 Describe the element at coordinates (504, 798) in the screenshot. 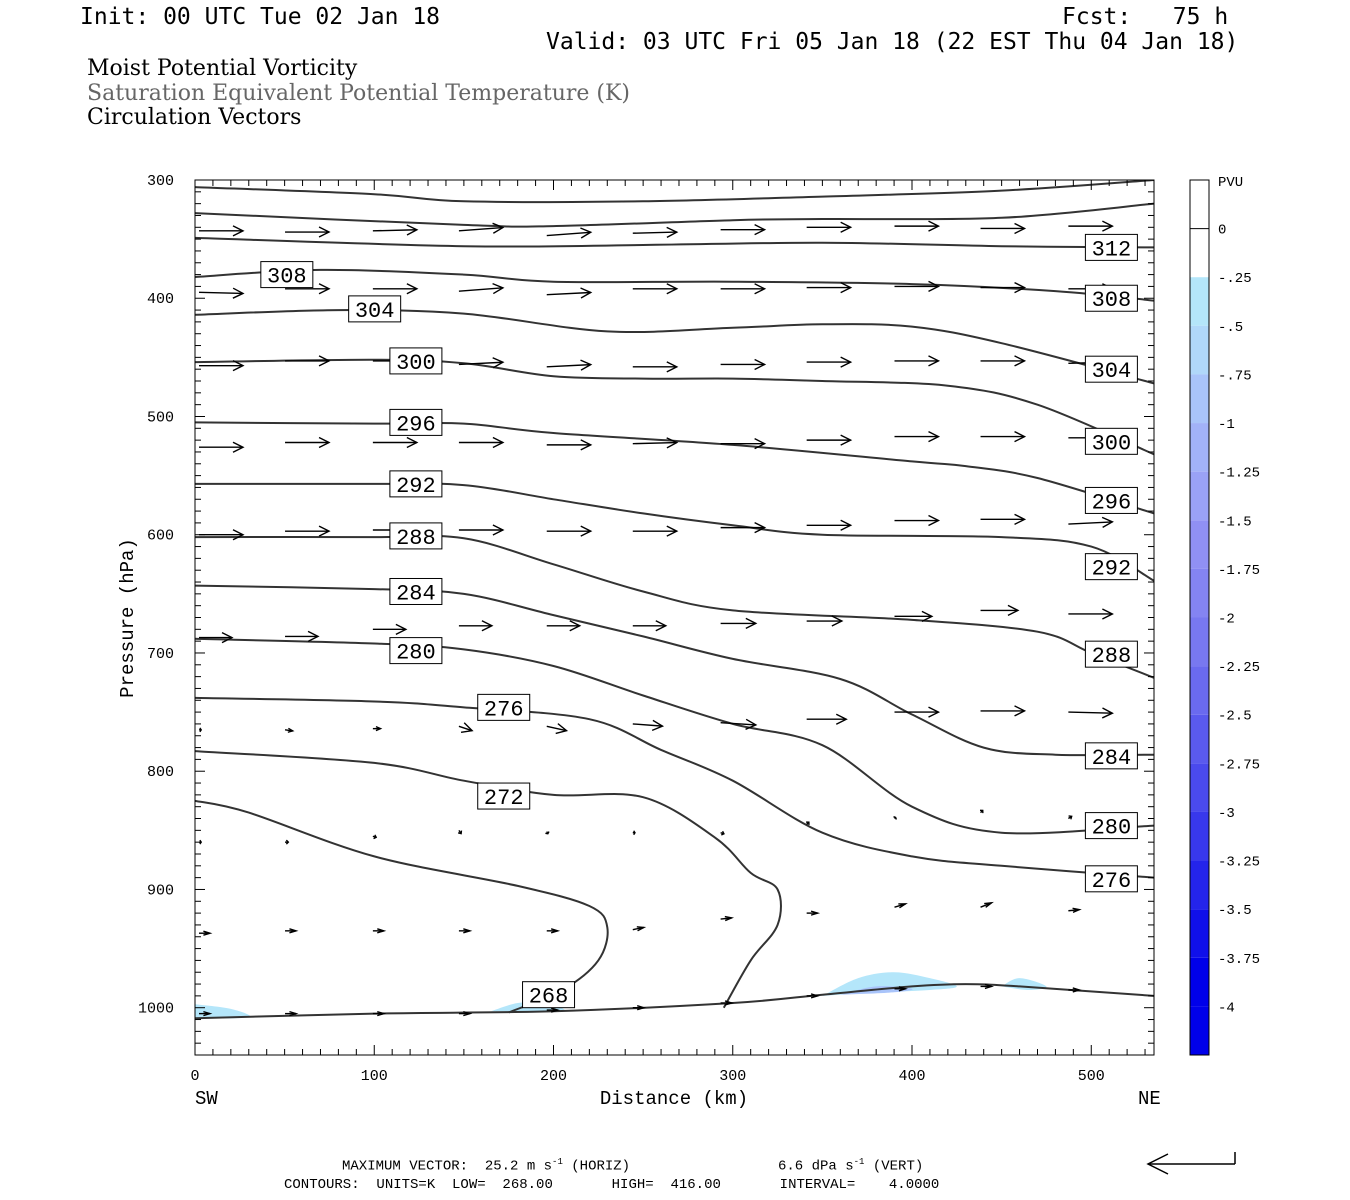

I see `contour-label-text: 272` at that location.